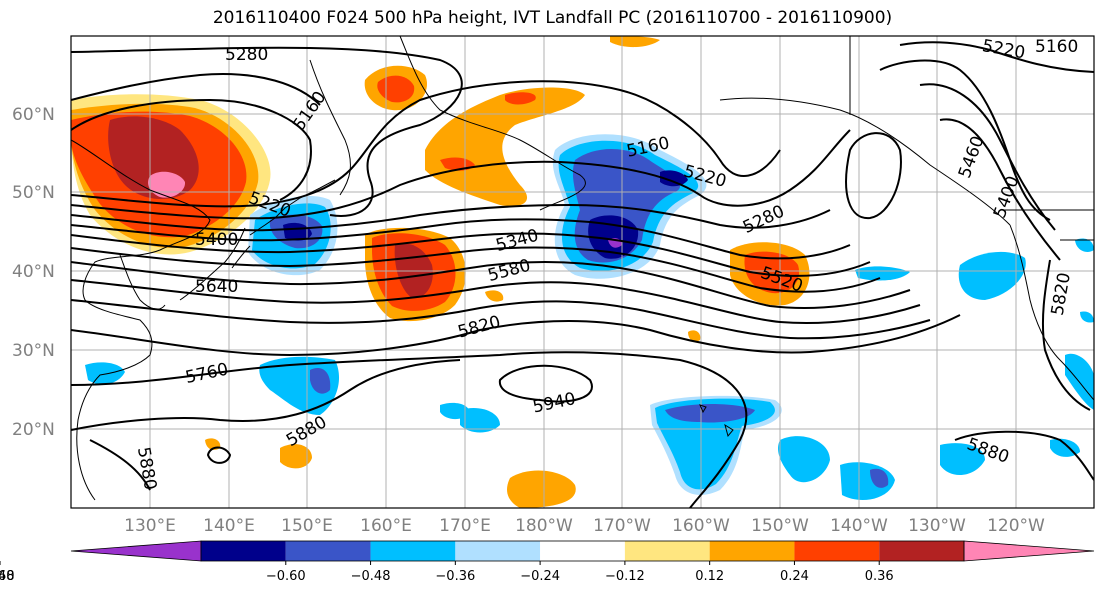 This screenshot has width=1105, height=601. I want to click on colorbar-tick-label: −0.24, so click(540, 576).